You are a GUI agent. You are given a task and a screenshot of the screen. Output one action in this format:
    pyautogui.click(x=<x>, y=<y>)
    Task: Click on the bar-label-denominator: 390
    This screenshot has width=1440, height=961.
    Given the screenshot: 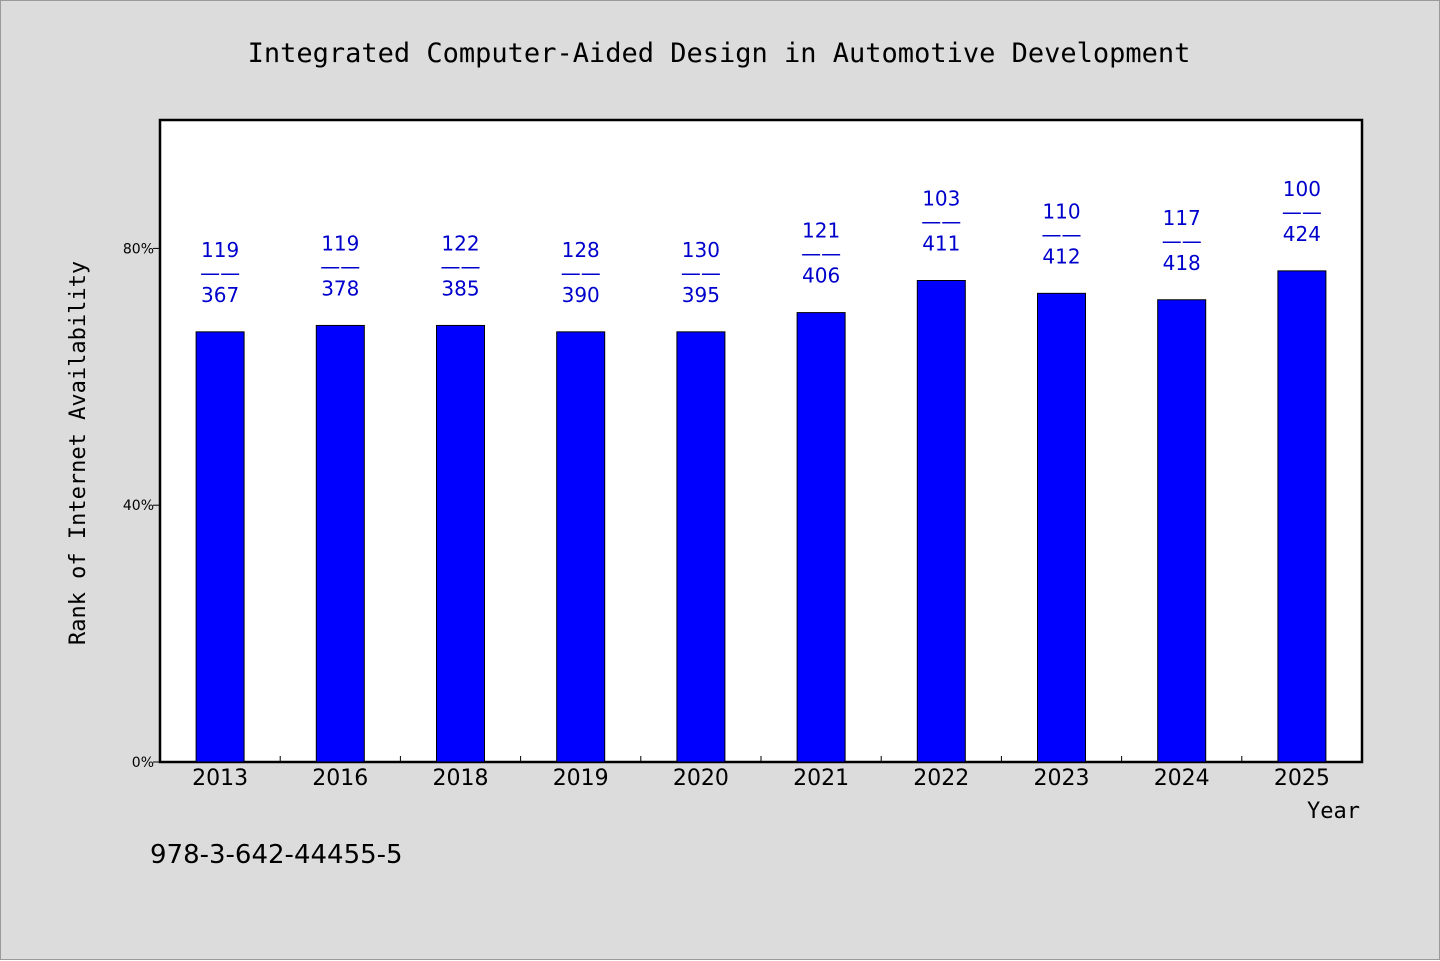 What is the action you would take?
    pyautogui.click(x=581, y=295)
    